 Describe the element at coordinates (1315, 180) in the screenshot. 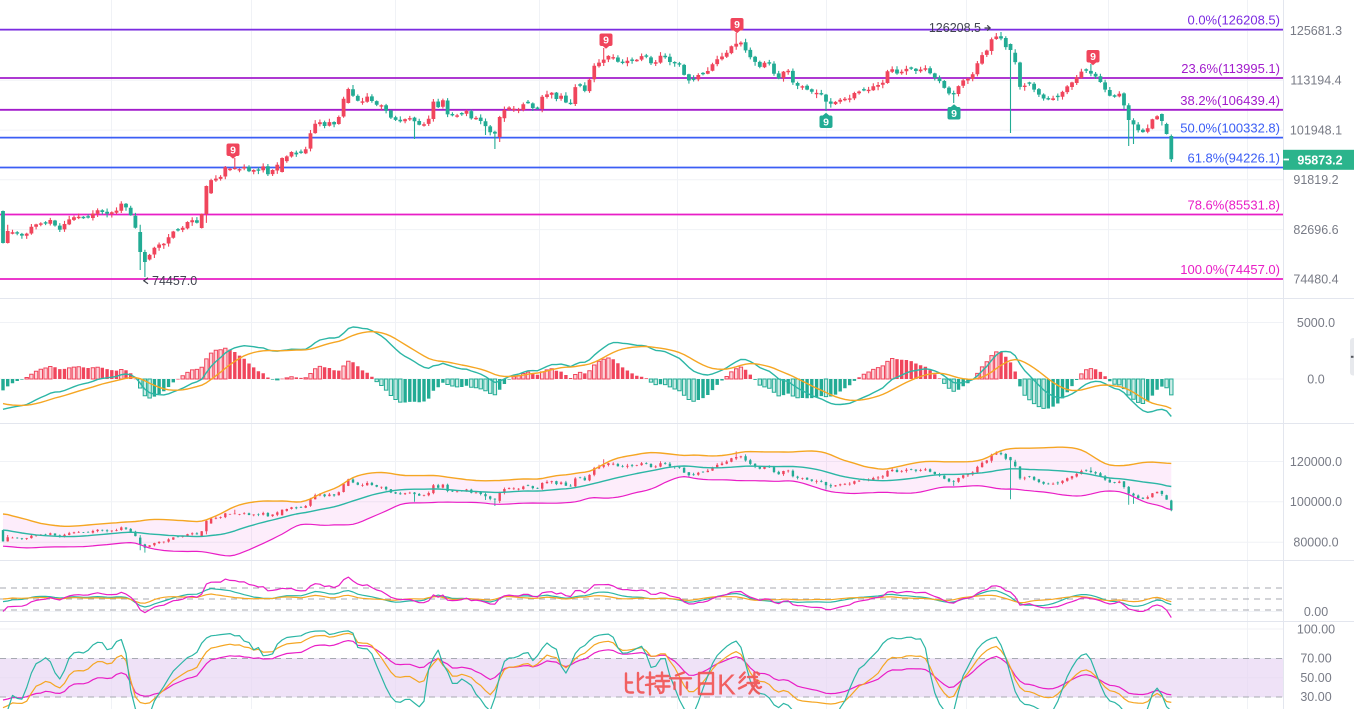

I see `svg-text: 91819.2` at that location.